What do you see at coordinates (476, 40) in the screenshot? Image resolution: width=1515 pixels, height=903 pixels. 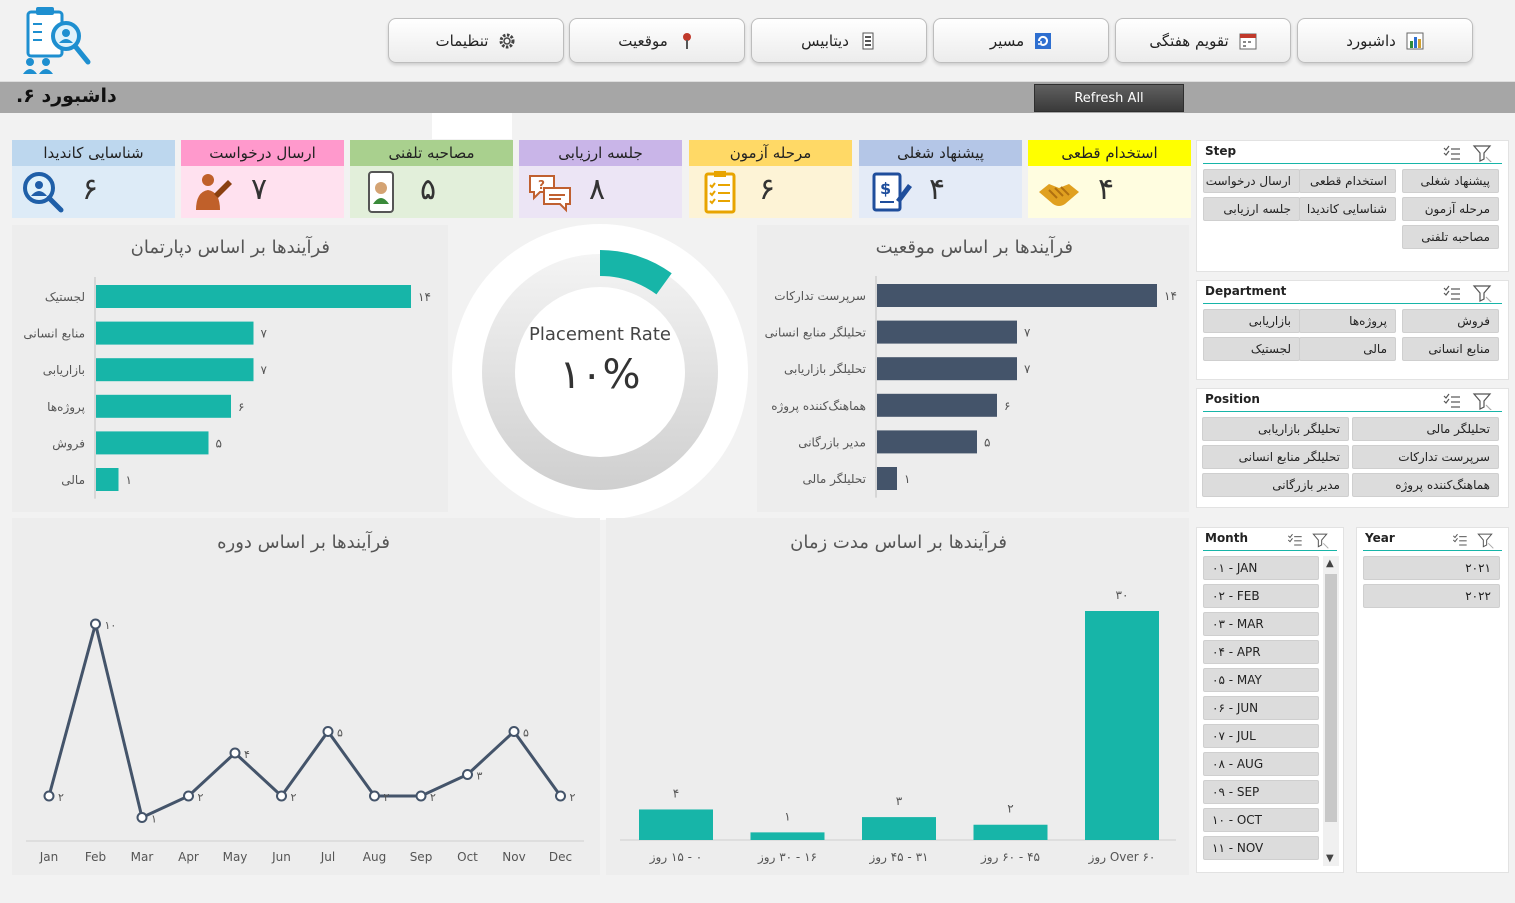 I see `nav-settings-button: تنظیمات` at bounding box center [476, 40].